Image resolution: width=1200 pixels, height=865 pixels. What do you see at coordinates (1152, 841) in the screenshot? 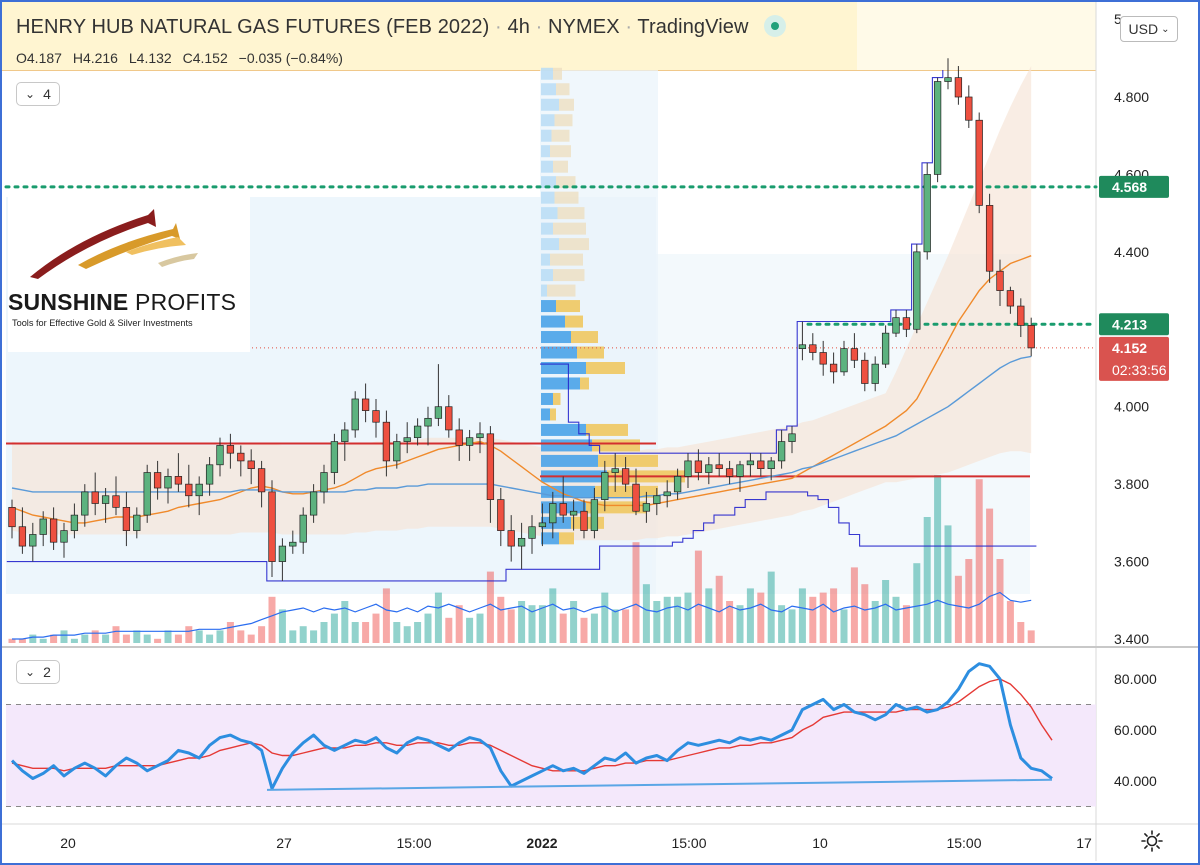
I see `gear-icon` at bounding box center [1152, 841].